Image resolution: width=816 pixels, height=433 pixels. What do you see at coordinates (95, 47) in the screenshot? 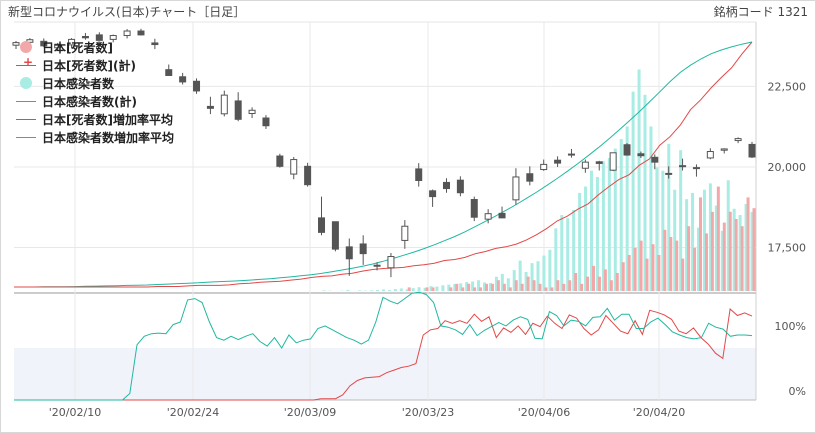
I see `legend-item-deaths: 日本[死者数]` at bounding box center [95, 47].